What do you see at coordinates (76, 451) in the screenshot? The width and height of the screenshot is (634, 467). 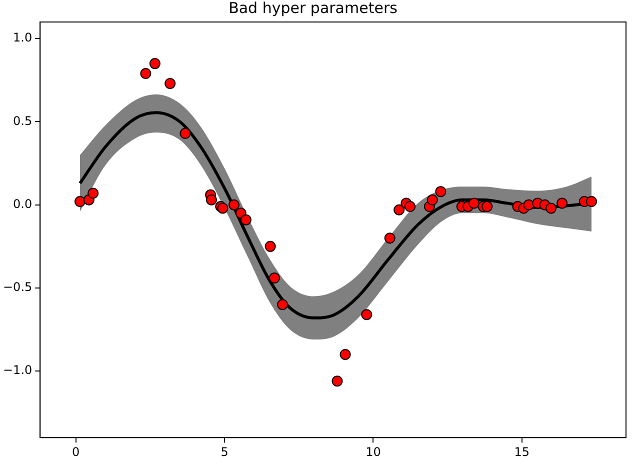 I see `x-tick-label: 0` at bounding box center [76, 451].